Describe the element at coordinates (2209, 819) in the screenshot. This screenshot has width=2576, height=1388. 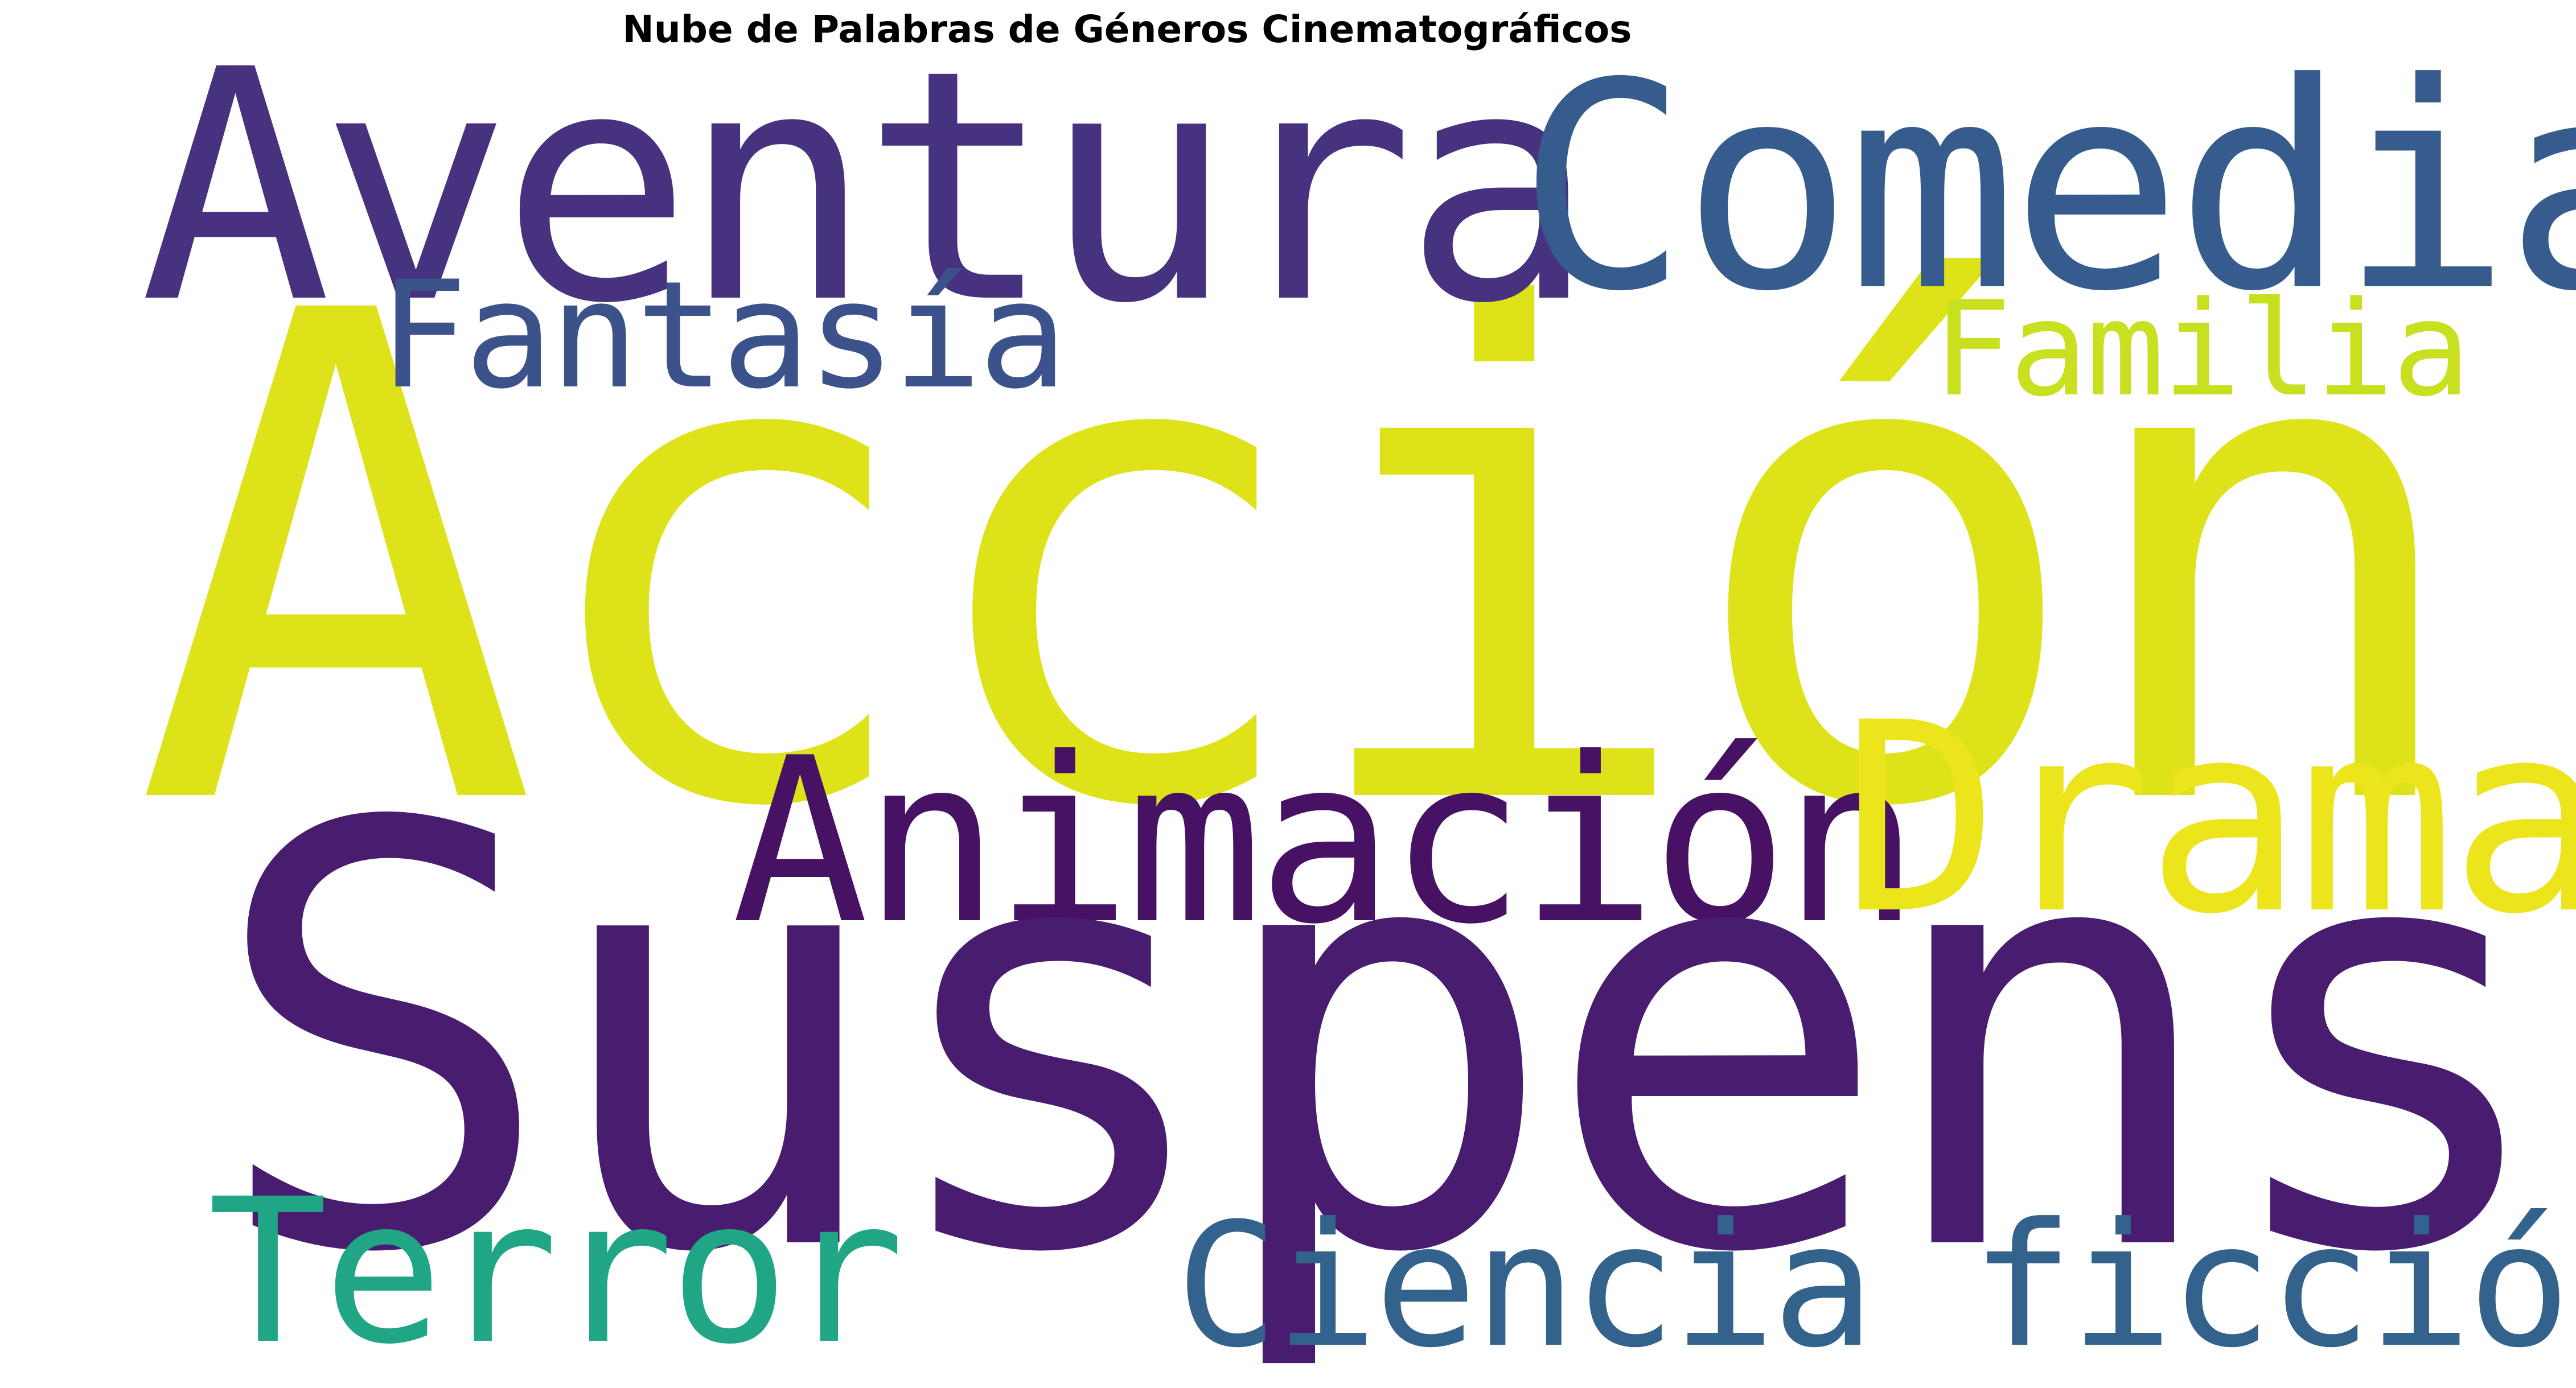
I see `word-drama: Drama` at that location.